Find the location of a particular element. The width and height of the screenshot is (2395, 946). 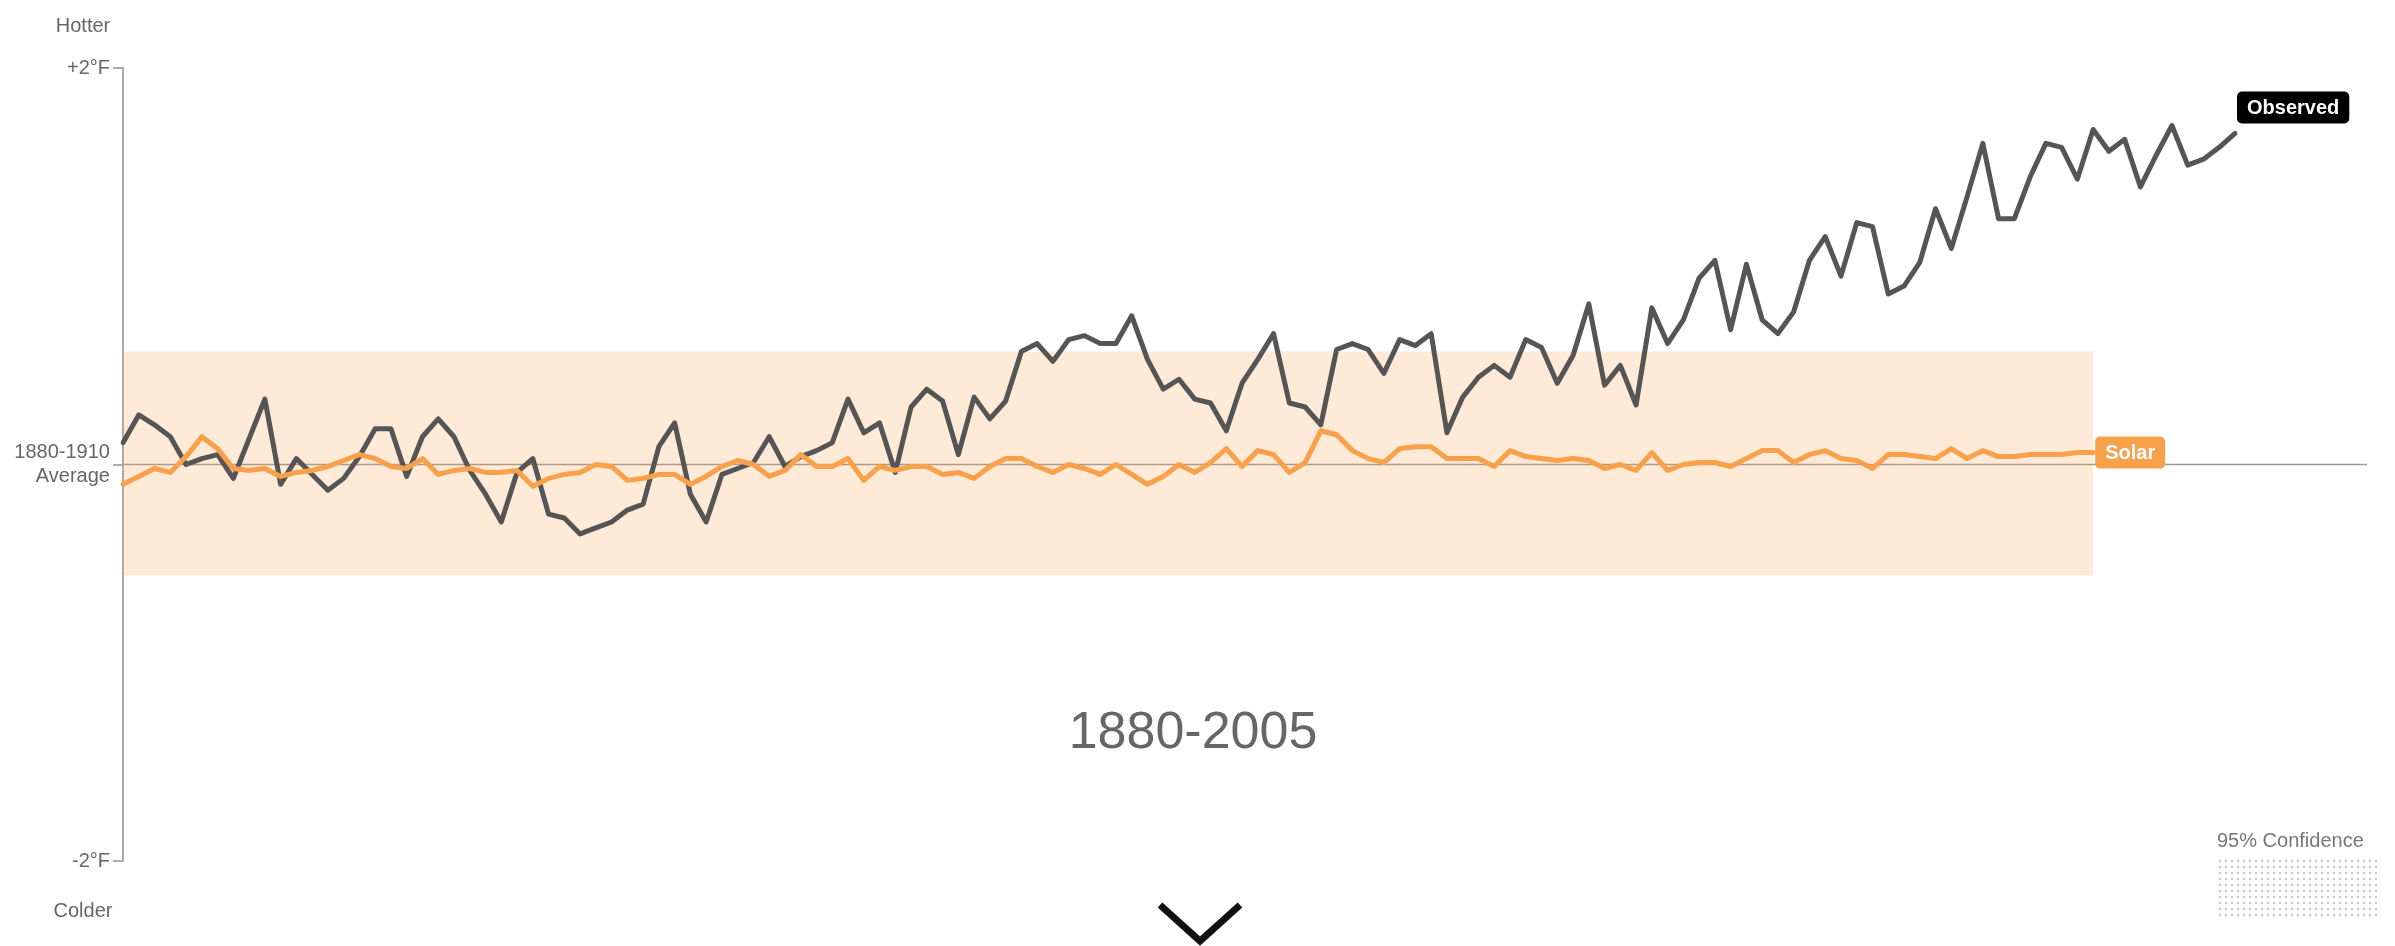

text: Hotter is located at coordinates (83, 24).